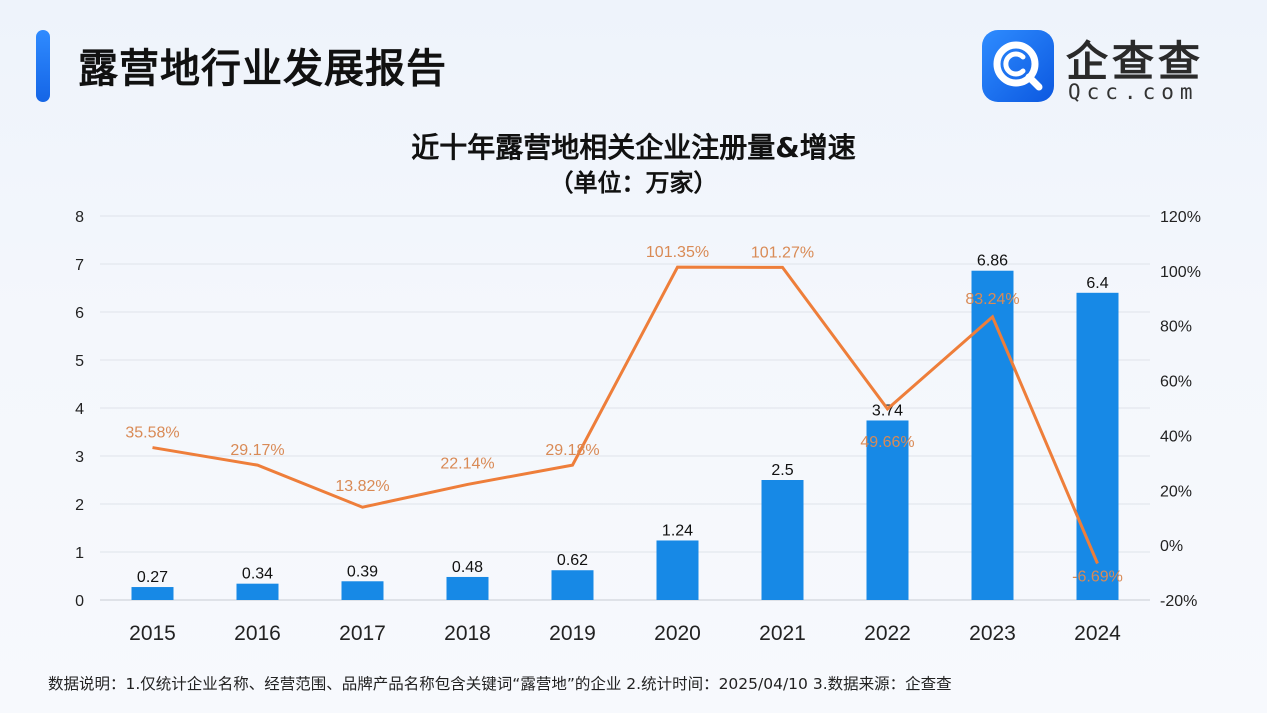 The width and height of the screenshot is (1267, 713). I want to click on brand-logo: 企查查 Qcc.com, so click(1102, 66).